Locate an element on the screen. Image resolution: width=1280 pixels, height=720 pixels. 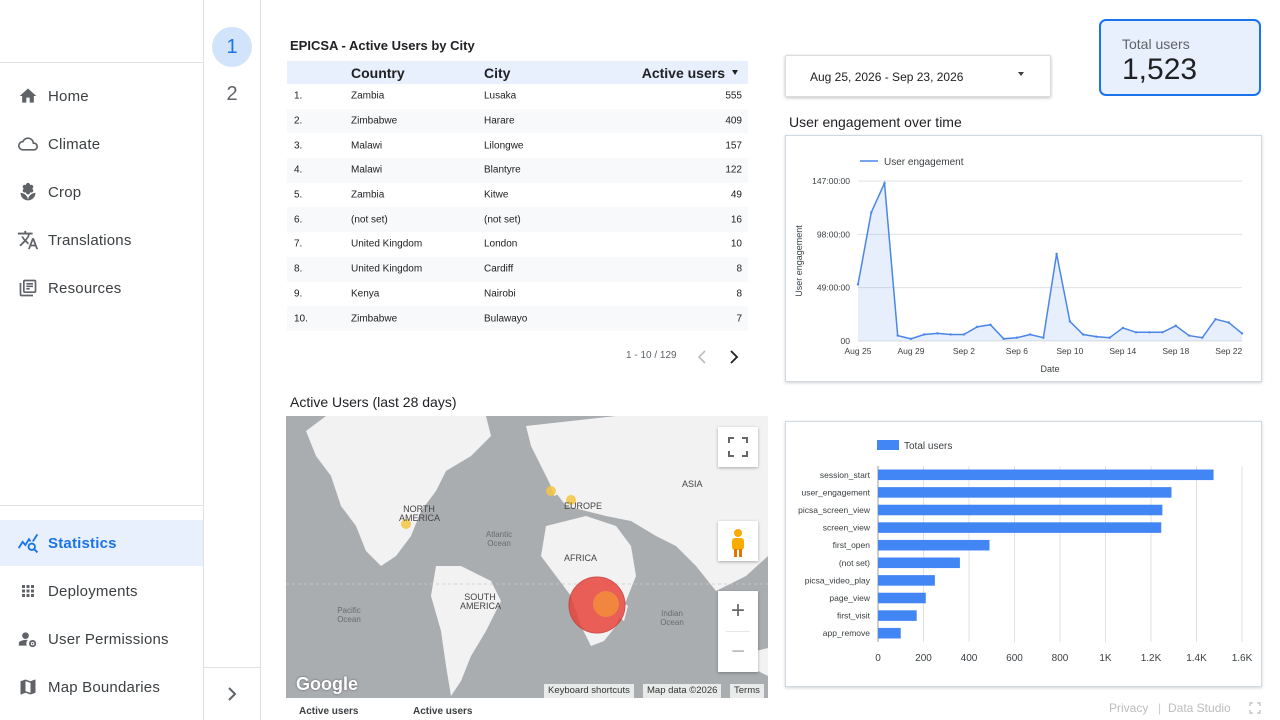
x-tick-label: 400 is located at coordinates (969, 658).